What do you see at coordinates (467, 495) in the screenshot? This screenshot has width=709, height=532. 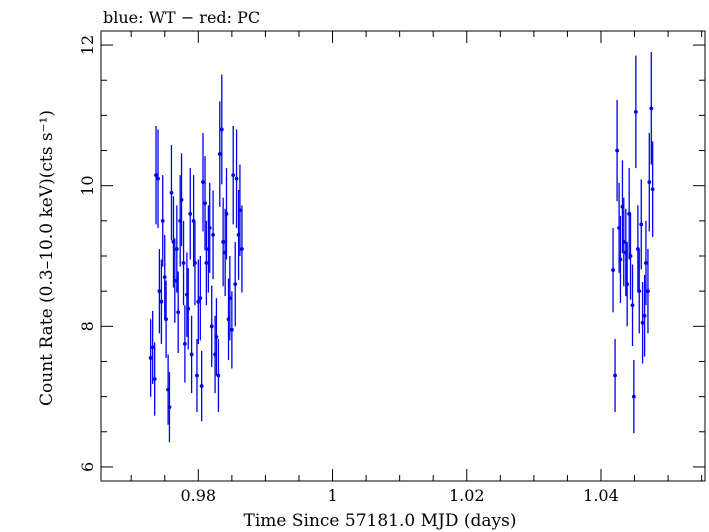 I see `x-tick-label-2: 1.02` at bounding box center [467, 495].